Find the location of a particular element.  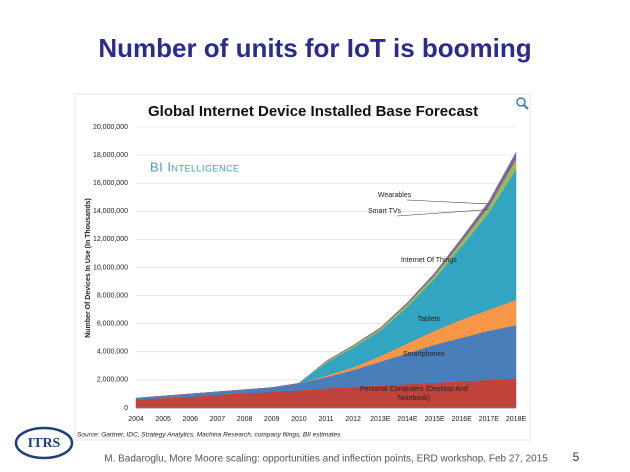

x-tick-label: 2014E is located at coordinates (407, 419).